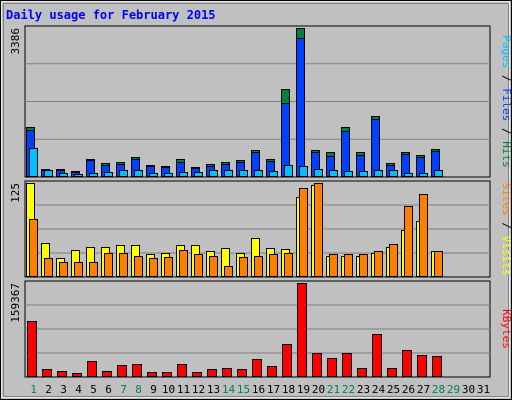  What do you see at coordinates (288, 389) in the screenshot?
I see `x-tick-label: 18` at bounding box center [288, 389].